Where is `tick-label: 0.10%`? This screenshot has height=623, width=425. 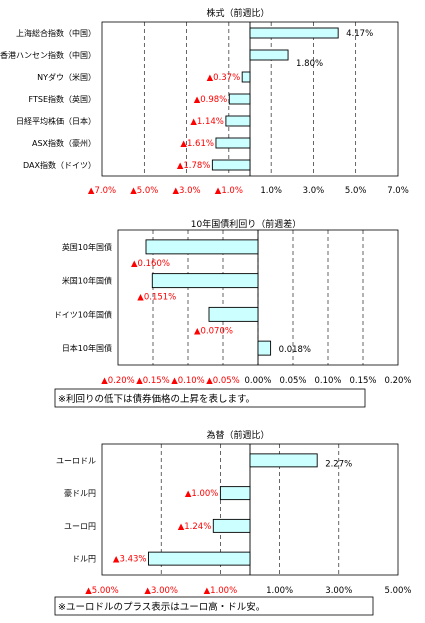
tick-label: 0.10% is located at coordinates (327, 381).